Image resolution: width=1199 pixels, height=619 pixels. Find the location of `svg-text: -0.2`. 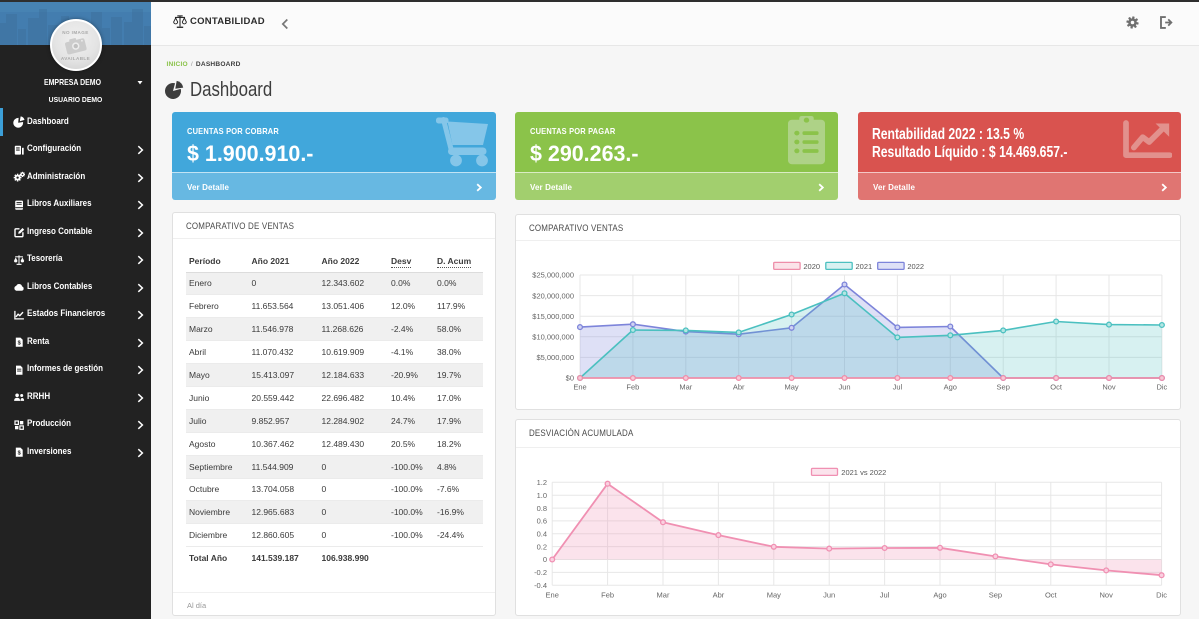

svg-text: -0.2 is located at coordinates (540, 572).